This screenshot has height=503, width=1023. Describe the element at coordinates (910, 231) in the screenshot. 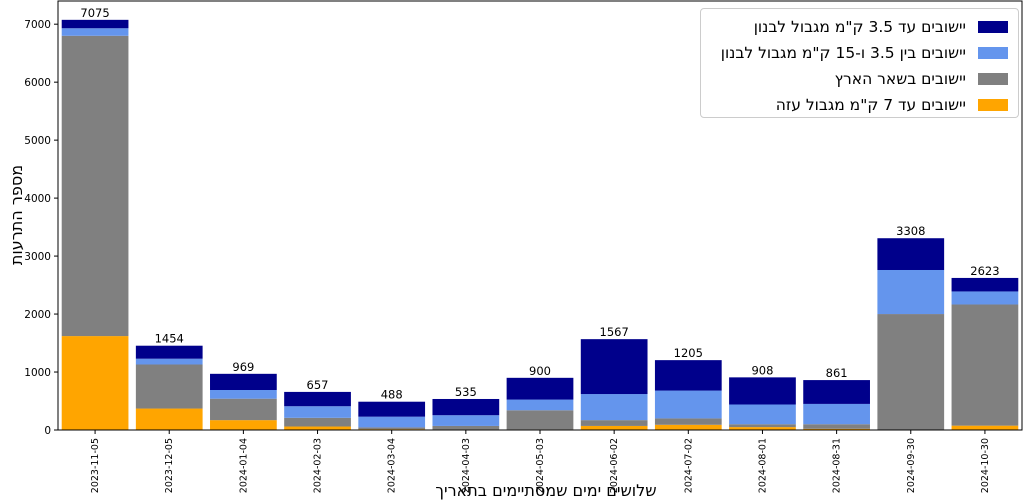

I see `bar-total-label: 3308` at that location.